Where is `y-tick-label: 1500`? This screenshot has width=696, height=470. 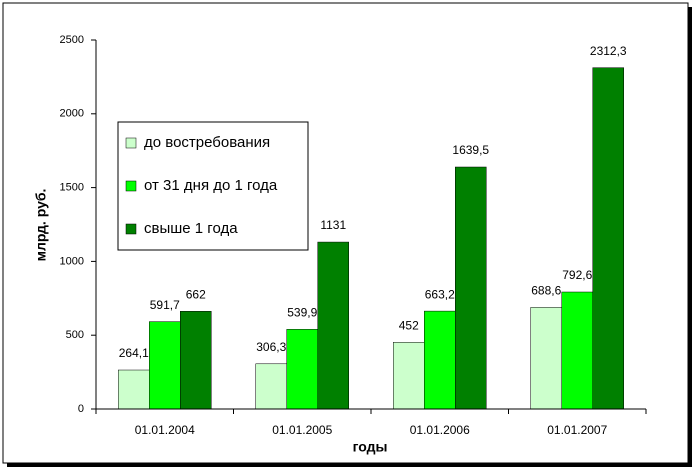 y-tick-label: 1500 is located at coordinates (72, 188).